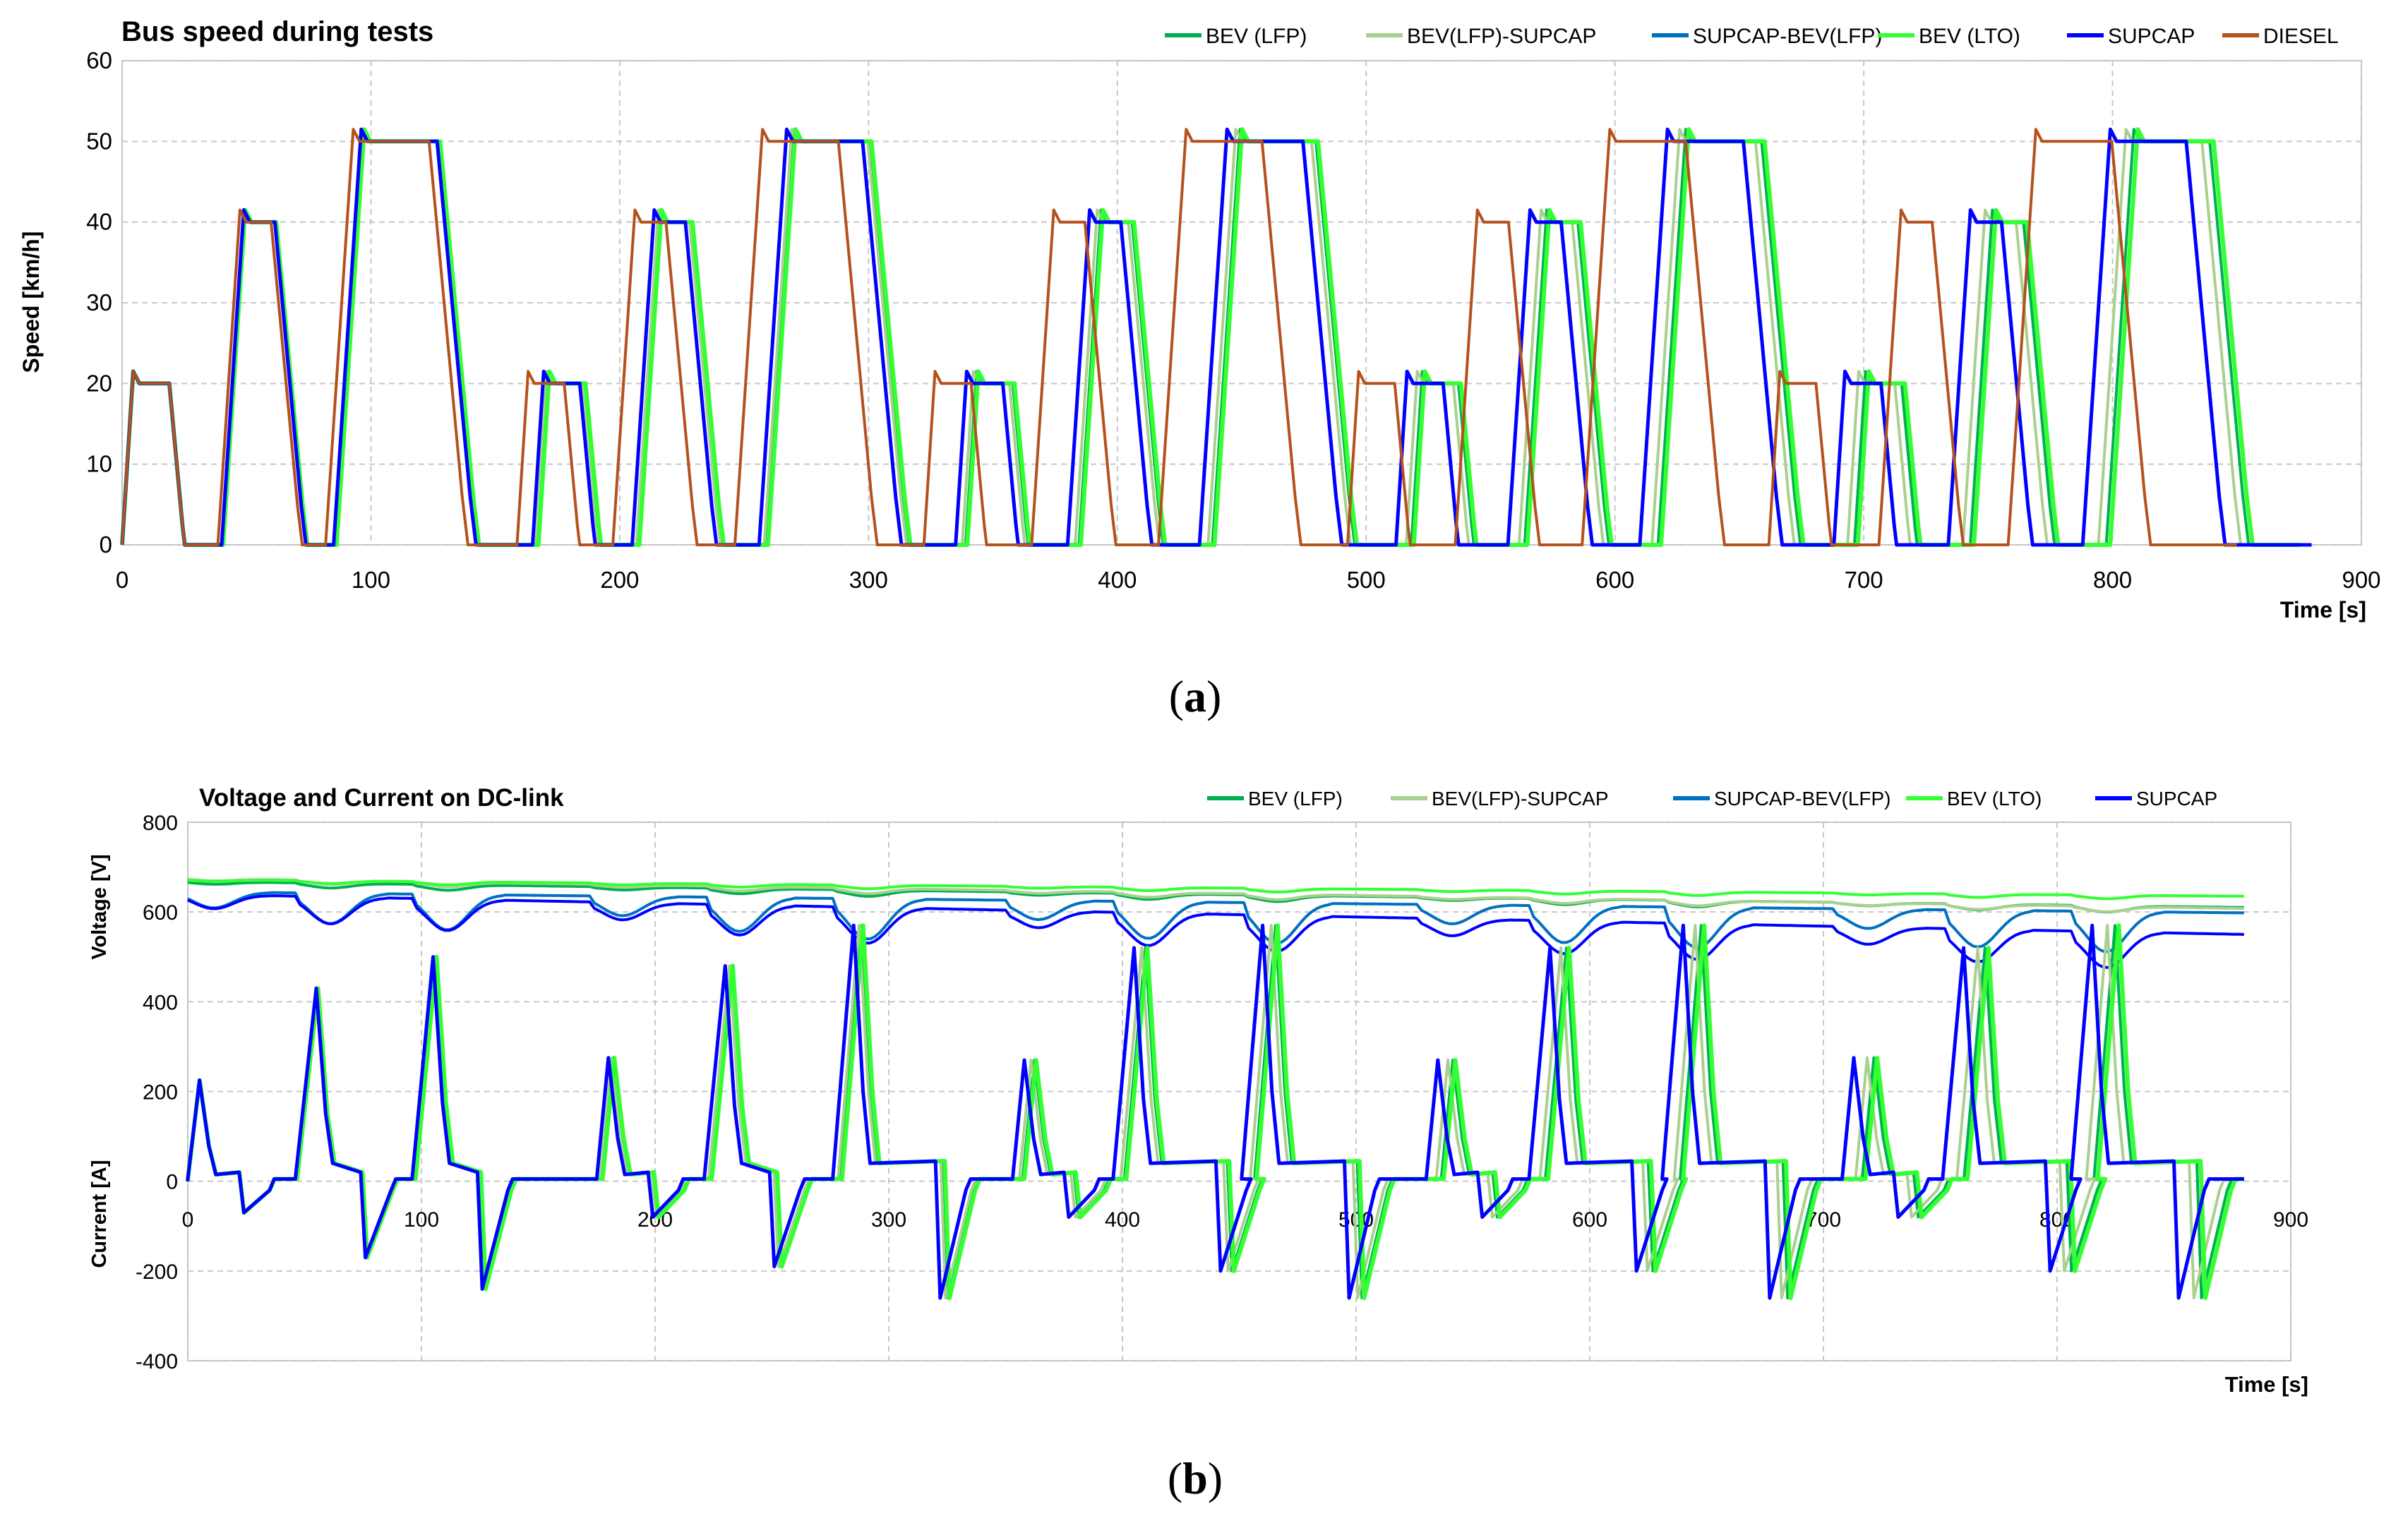  What do you see at coordinates (31, 302) in the screenshot?
I see `y-axis-label: Speed [km/h]` at bounding box center [31, 302].